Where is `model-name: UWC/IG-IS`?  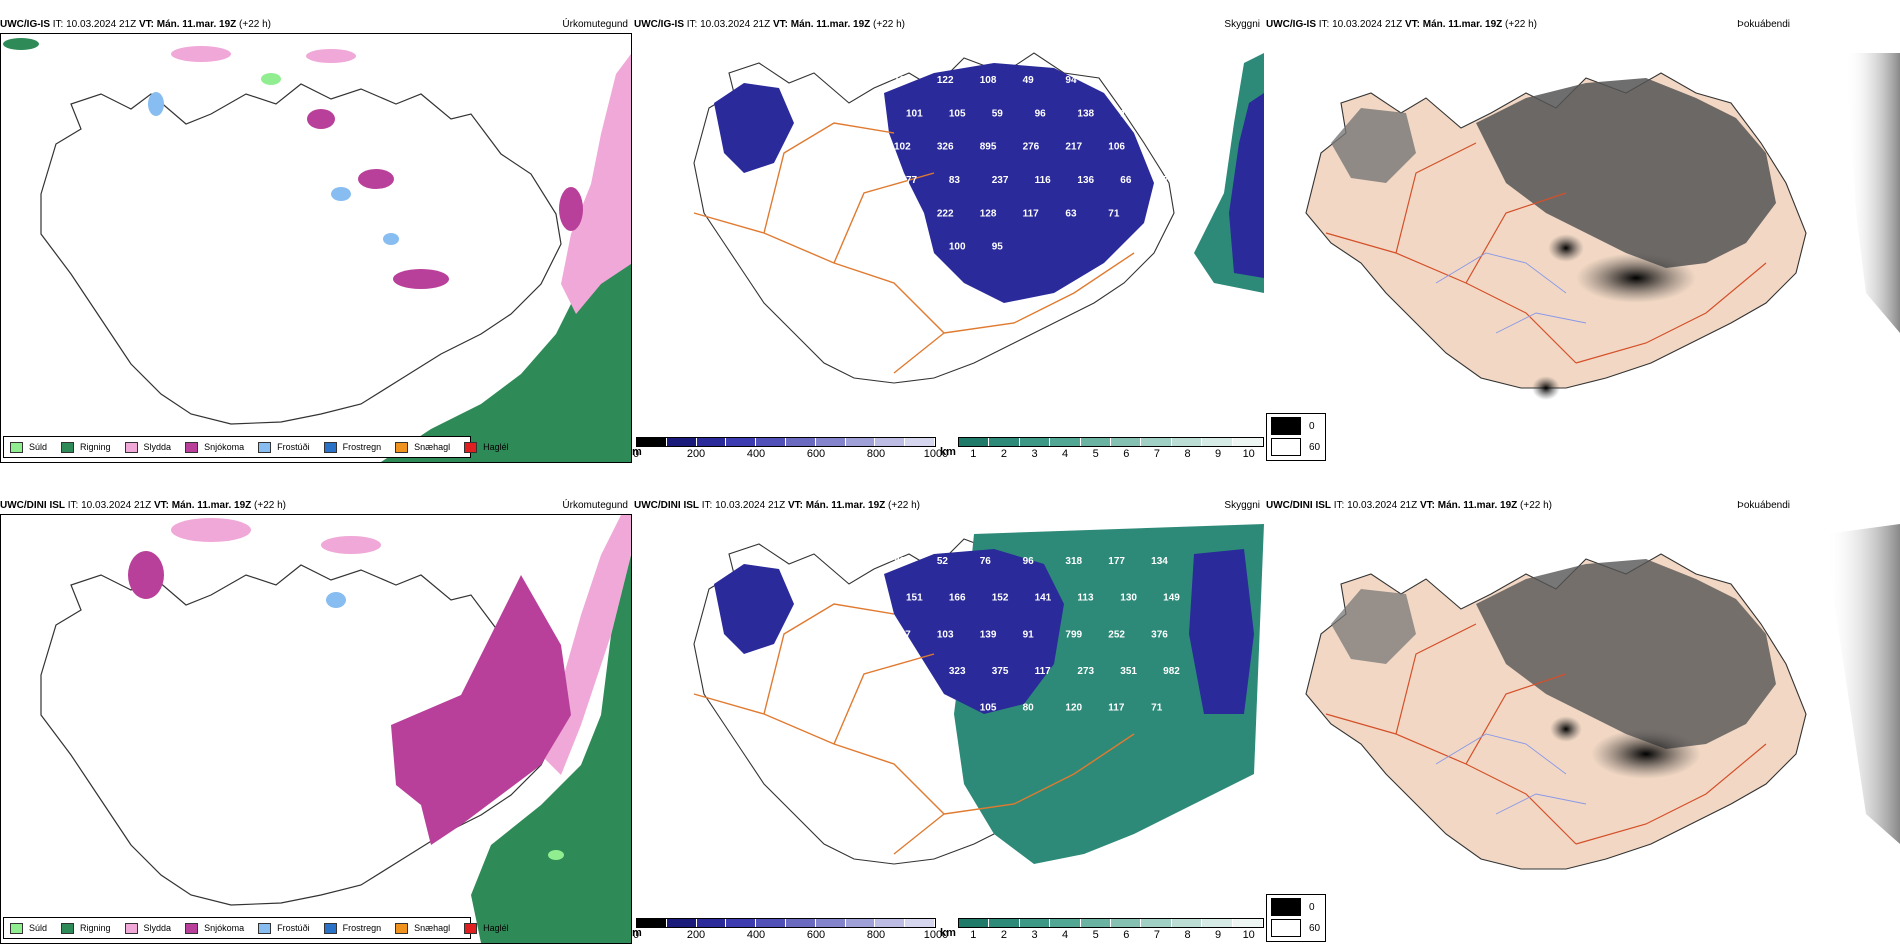
model-name: UWC/IG-IS is located at coordinates (659, 24).